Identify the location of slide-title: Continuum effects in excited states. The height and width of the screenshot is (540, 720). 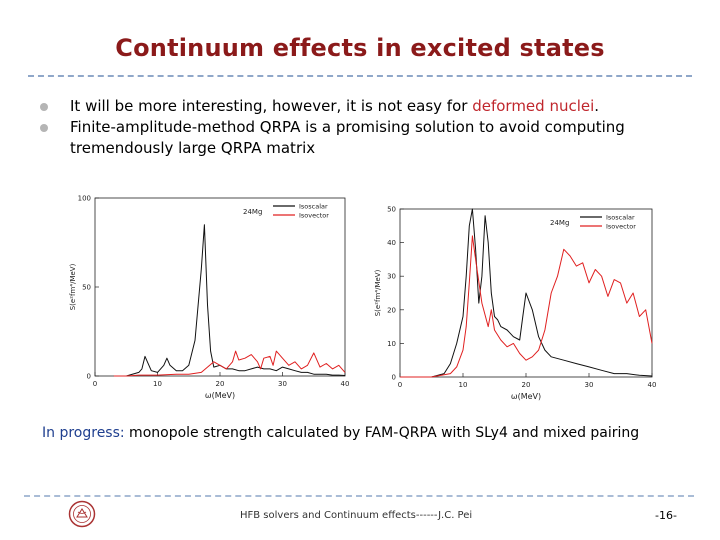
(360, 48).